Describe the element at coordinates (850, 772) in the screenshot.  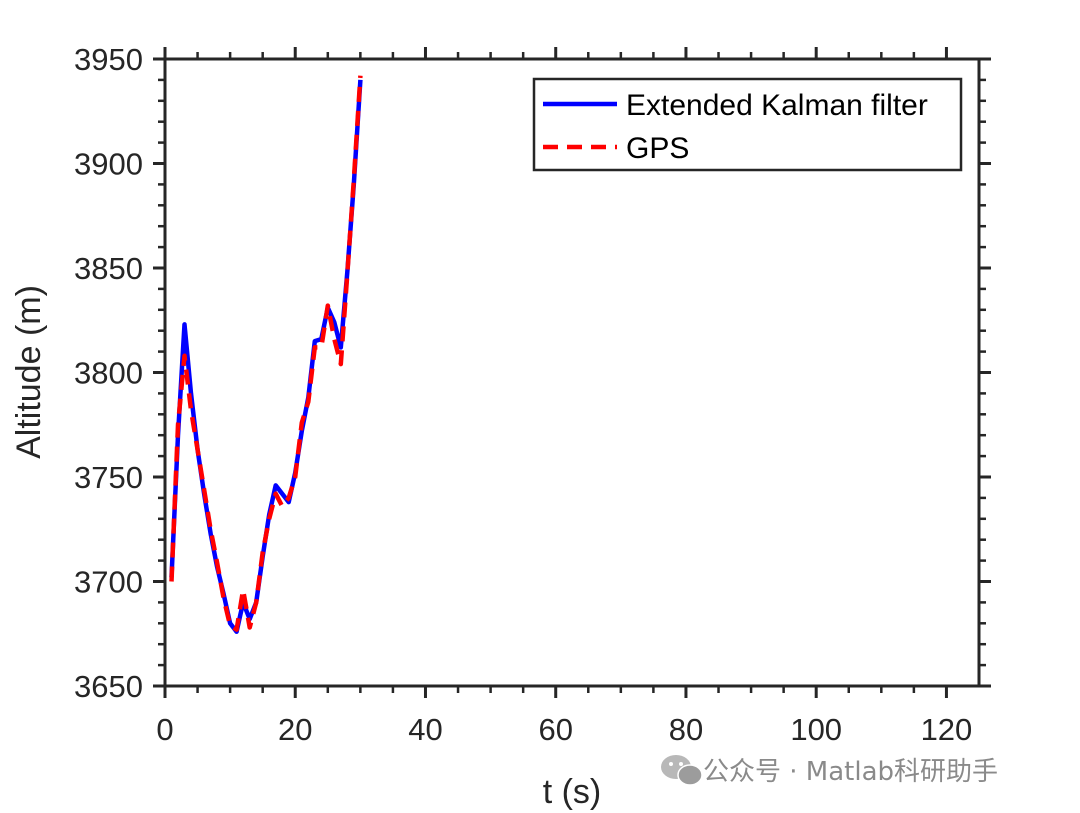
I see `watermark-text: 公众号 · Matlab科研助手` at that location.